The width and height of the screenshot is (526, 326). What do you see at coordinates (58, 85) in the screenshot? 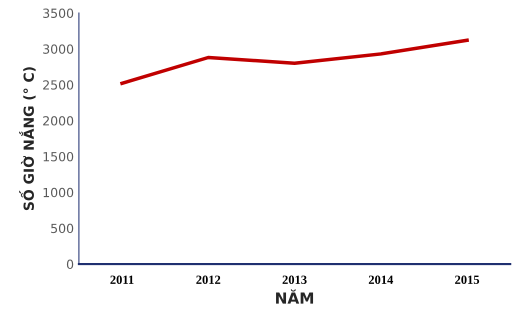
I see `y-tick-label: 2500` at bounding box center [58, 85].